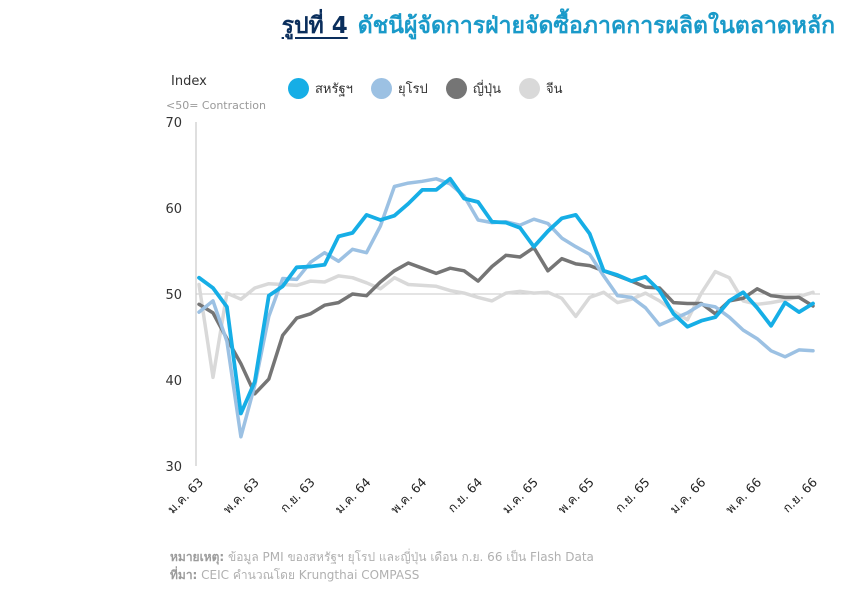 The image size is (857, 595). Describe the element at coordinates (197, 557) in the screenshot. I see `remark-label: หมายเหตุ:` at that location.